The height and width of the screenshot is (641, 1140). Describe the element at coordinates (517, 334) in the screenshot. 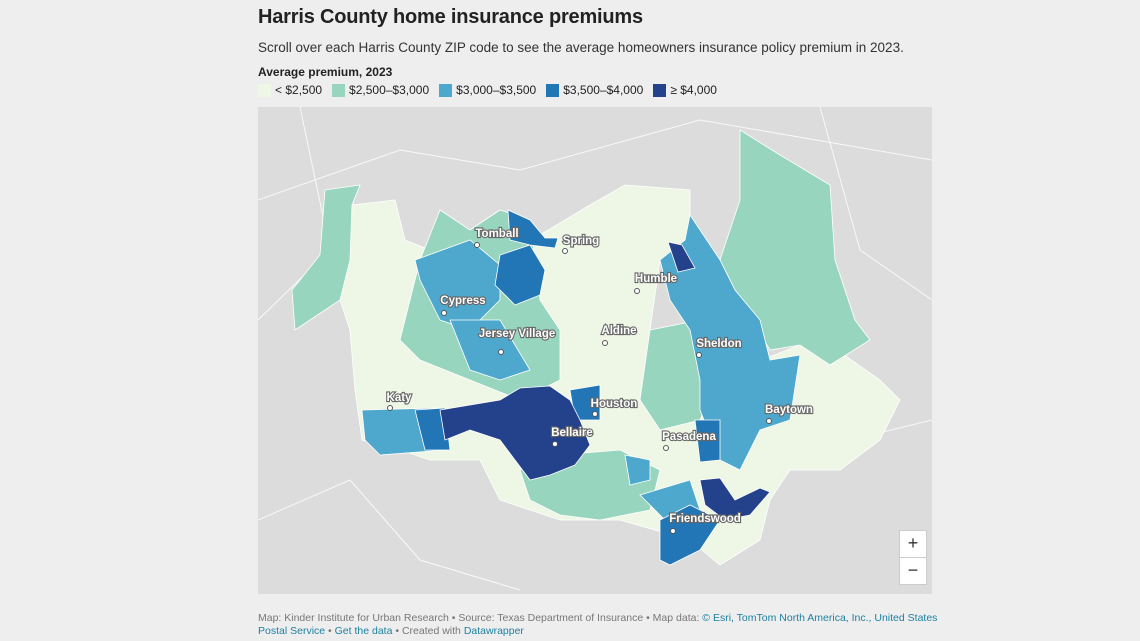

I see `place-label: Jersey Village` at that location.